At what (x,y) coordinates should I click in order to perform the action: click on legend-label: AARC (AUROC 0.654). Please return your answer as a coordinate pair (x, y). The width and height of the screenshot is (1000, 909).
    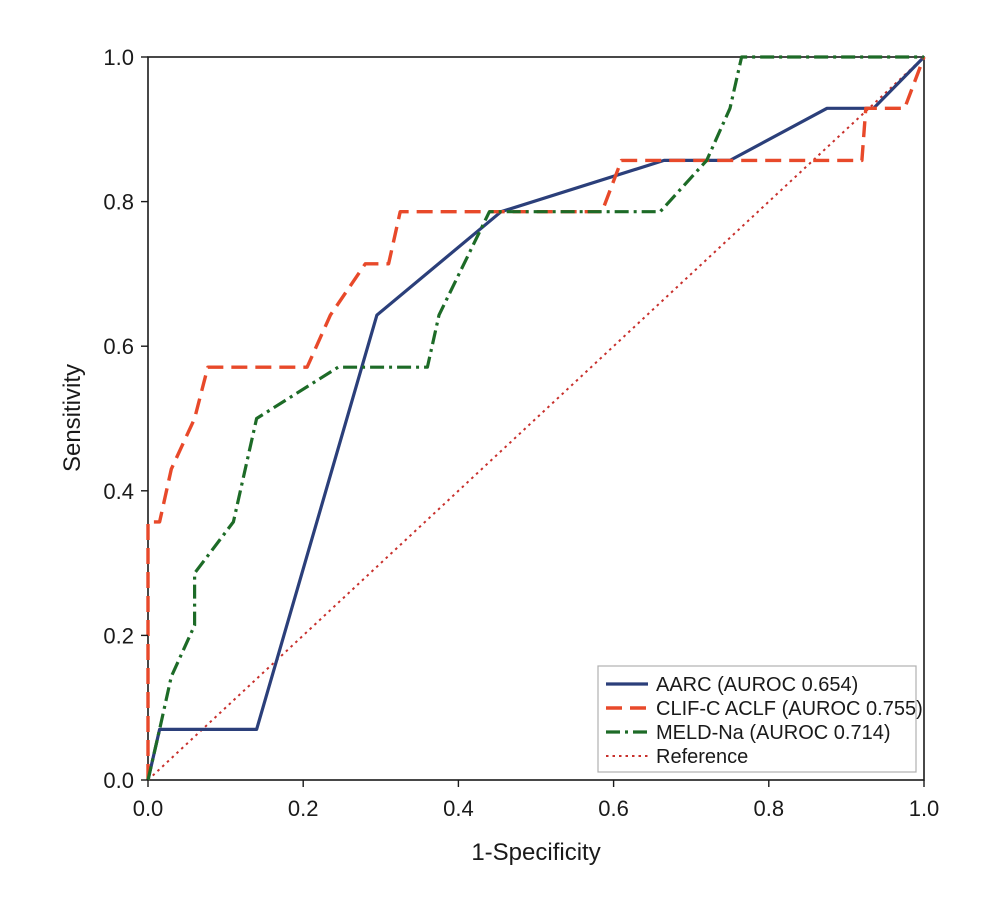
    Looking at the image, I should click on (757, 685).